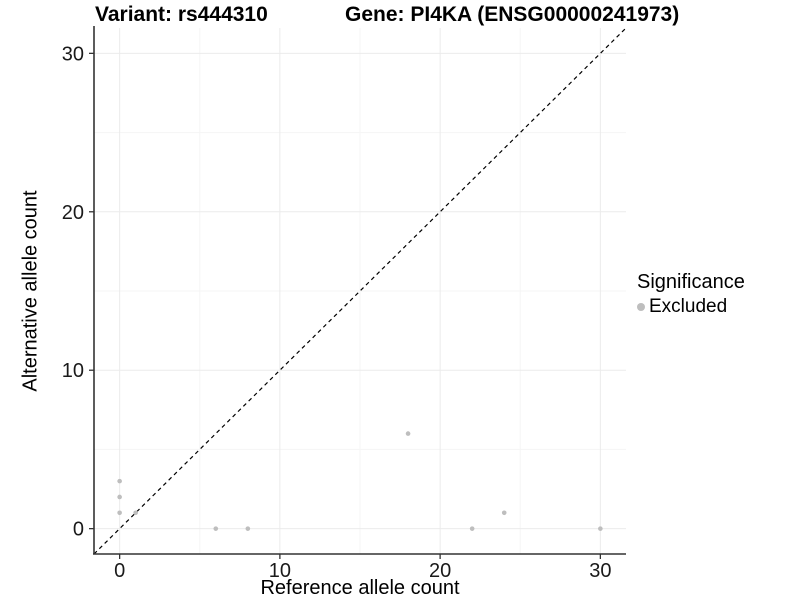 This screenshot has height=600, width=800. What do you see at coordinates (30, 291) in the screenshot?
I see `y-axis-title: Alternative allele count` at bounding box center [30, 291].